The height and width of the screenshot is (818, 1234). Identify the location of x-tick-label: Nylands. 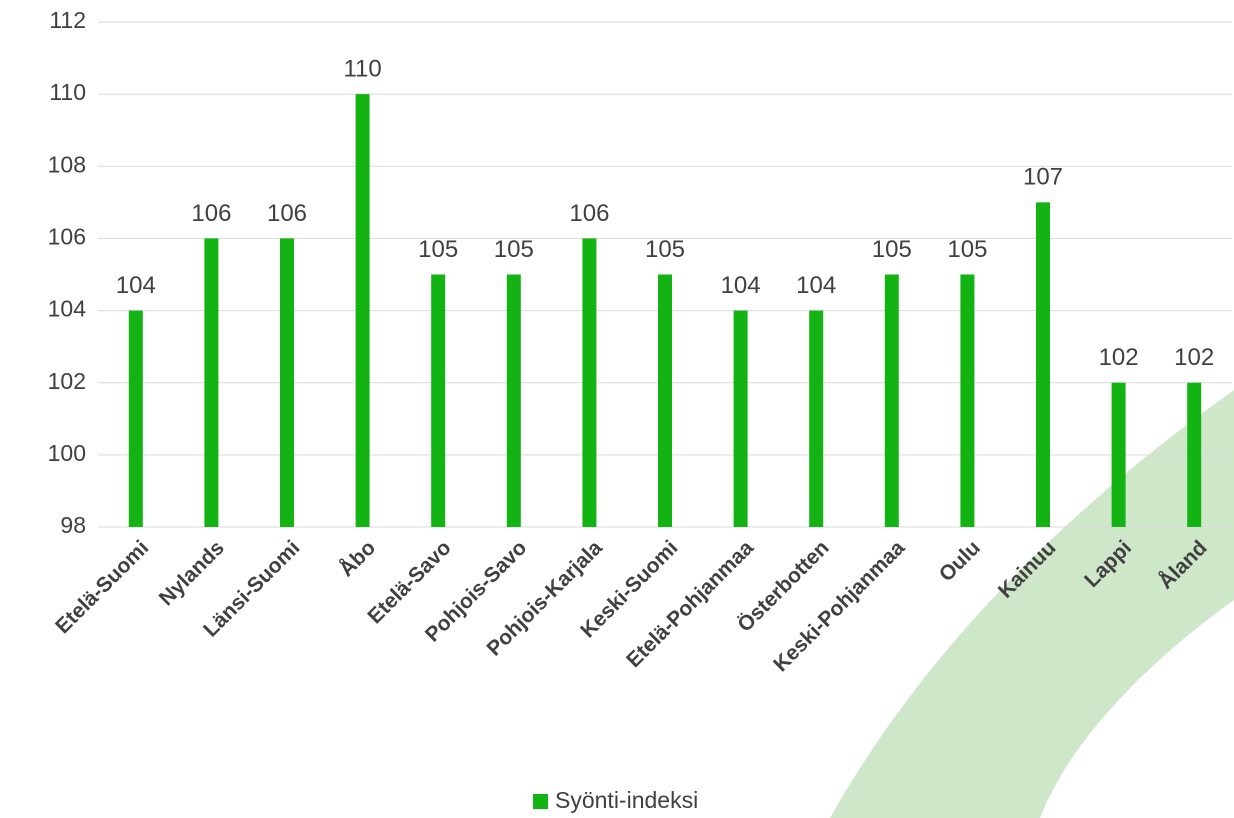
(192, 573).